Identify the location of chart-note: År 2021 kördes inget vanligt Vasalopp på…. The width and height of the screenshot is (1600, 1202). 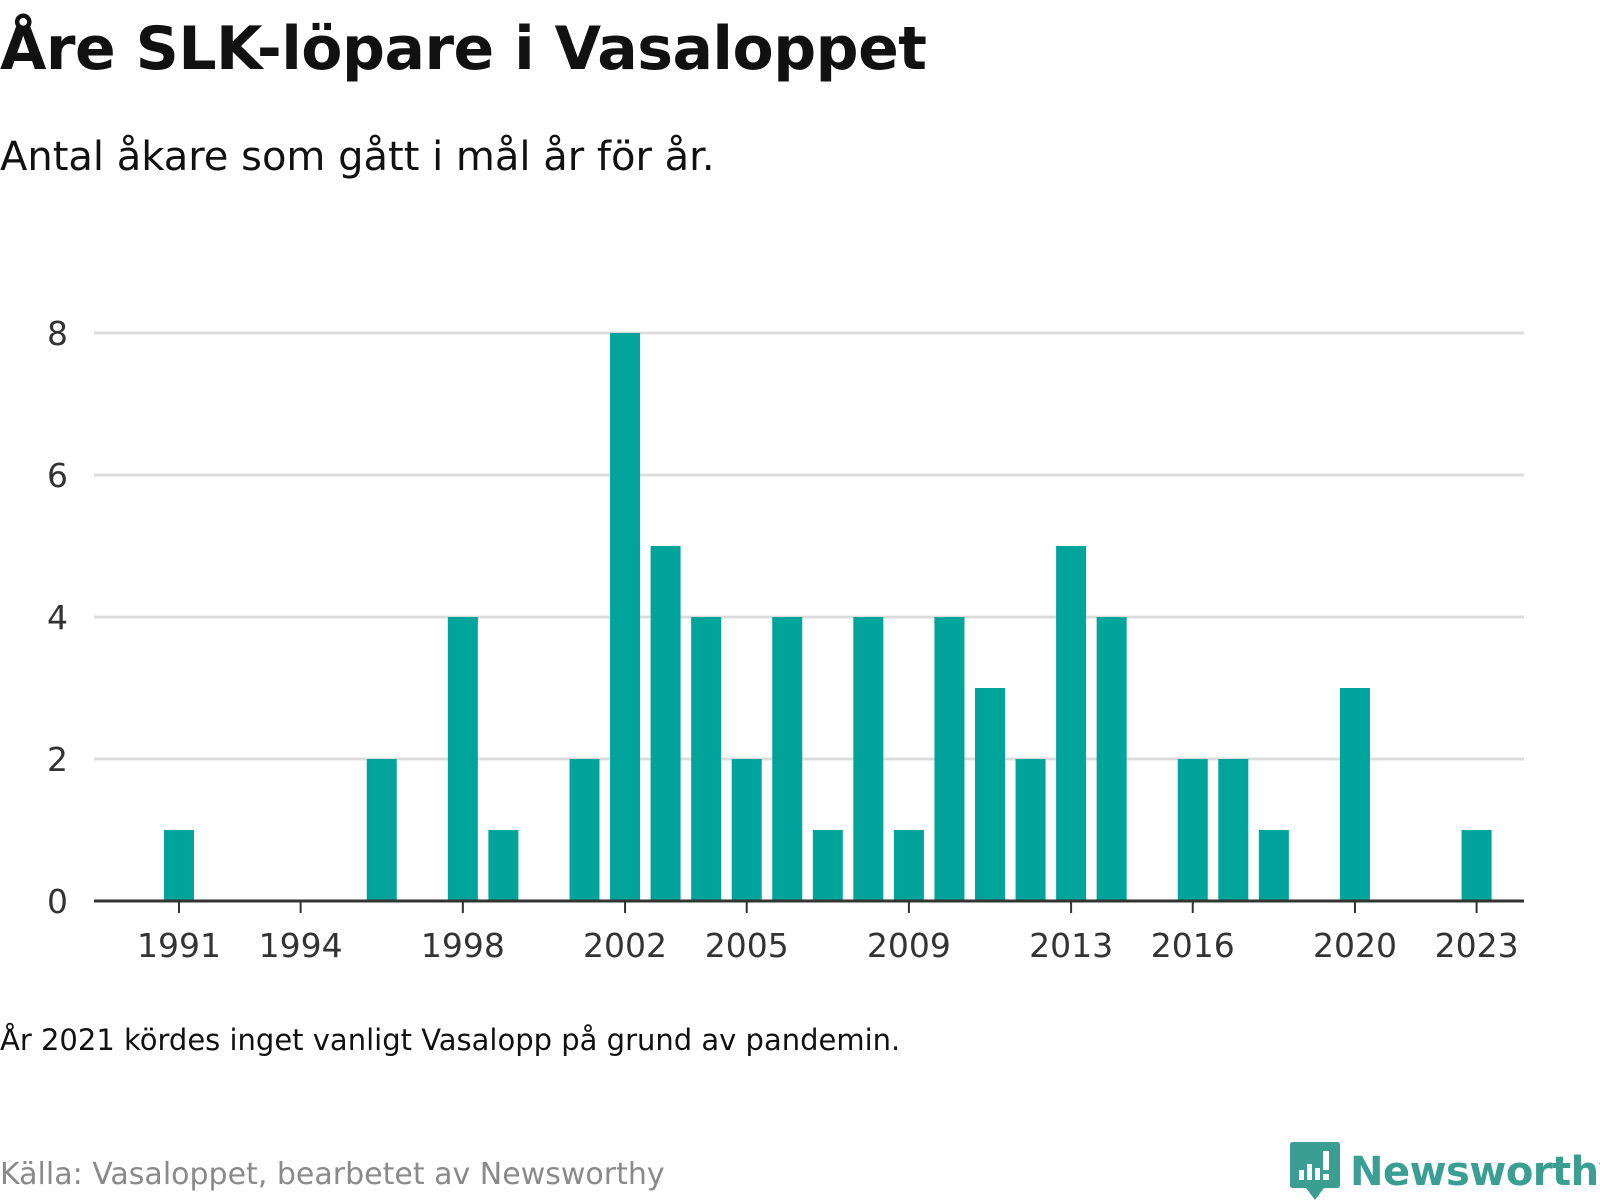
(450, 1040).